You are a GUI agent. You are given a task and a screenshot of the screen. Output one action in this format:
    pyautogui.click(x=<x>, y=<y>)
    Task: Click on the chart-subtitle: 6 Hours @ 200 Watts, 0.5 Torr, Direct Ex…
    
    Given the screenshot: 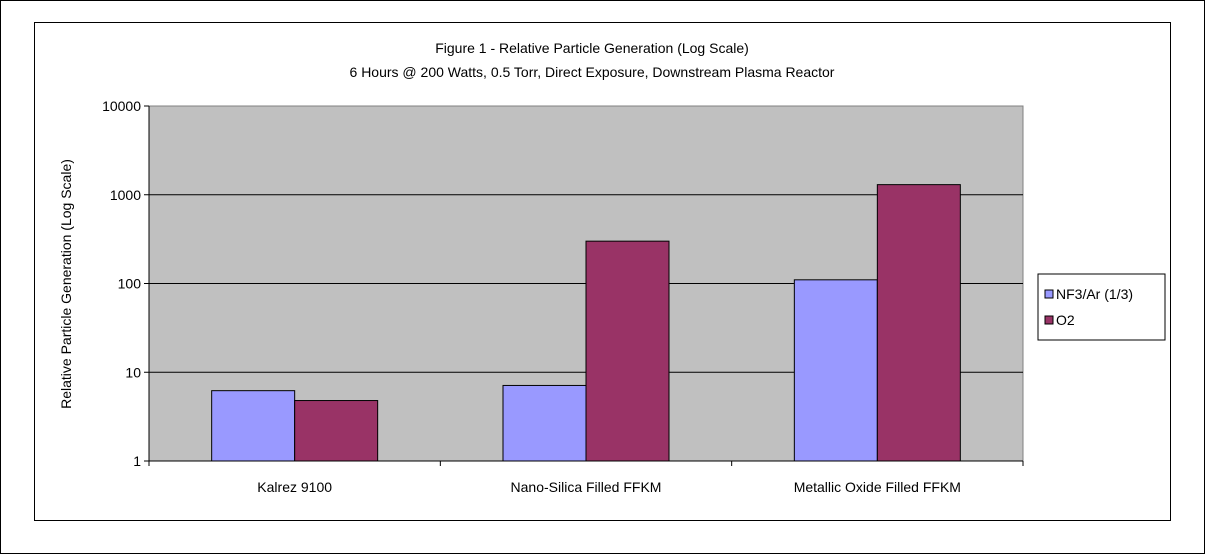 What is the action you would take?
    pyautogui.click(x=592, y=72)
    